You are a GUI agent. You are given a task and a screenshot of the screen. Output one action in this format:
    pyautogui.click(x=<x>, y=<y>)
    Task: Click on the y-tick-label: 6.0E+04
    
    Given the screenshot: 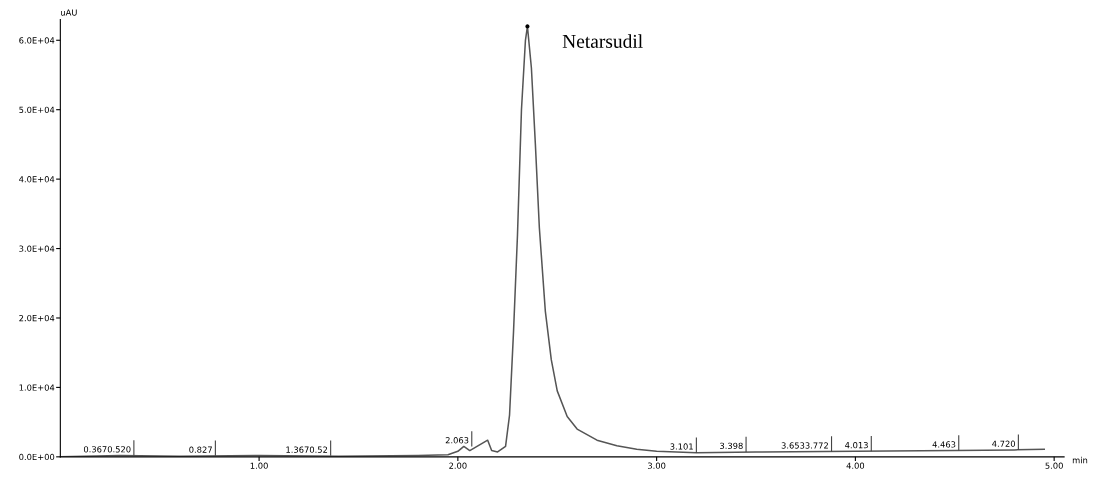 What is the action you would take?
    pyautogui.click(x=37, y=40)
    